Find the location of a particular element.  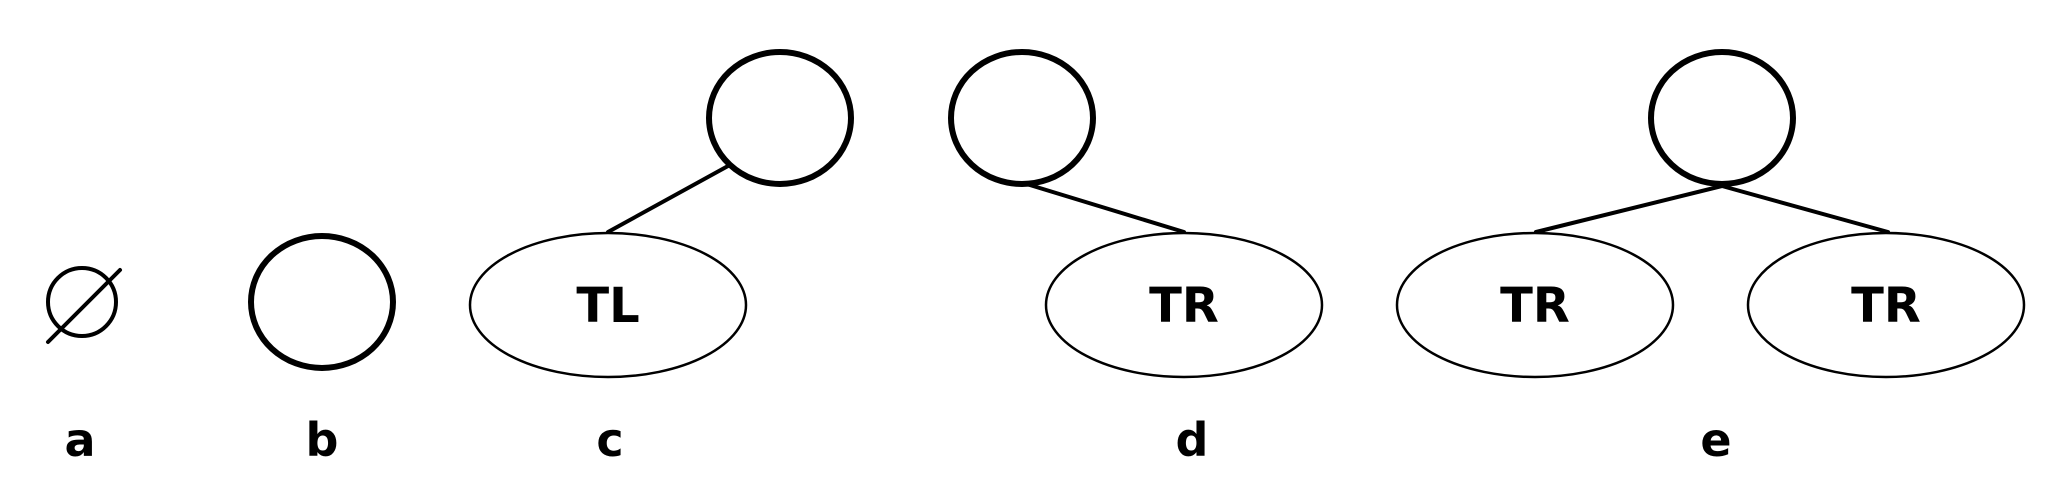

tree-edge-right is located at coordinates (1805, 209).